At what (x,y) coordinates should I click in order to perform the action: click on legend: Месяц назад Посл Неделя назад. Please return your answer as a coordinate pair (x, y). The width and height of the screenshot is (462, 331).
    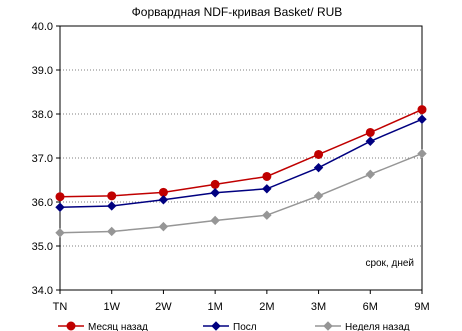
    Looking at the image, I should click on (234, 326).